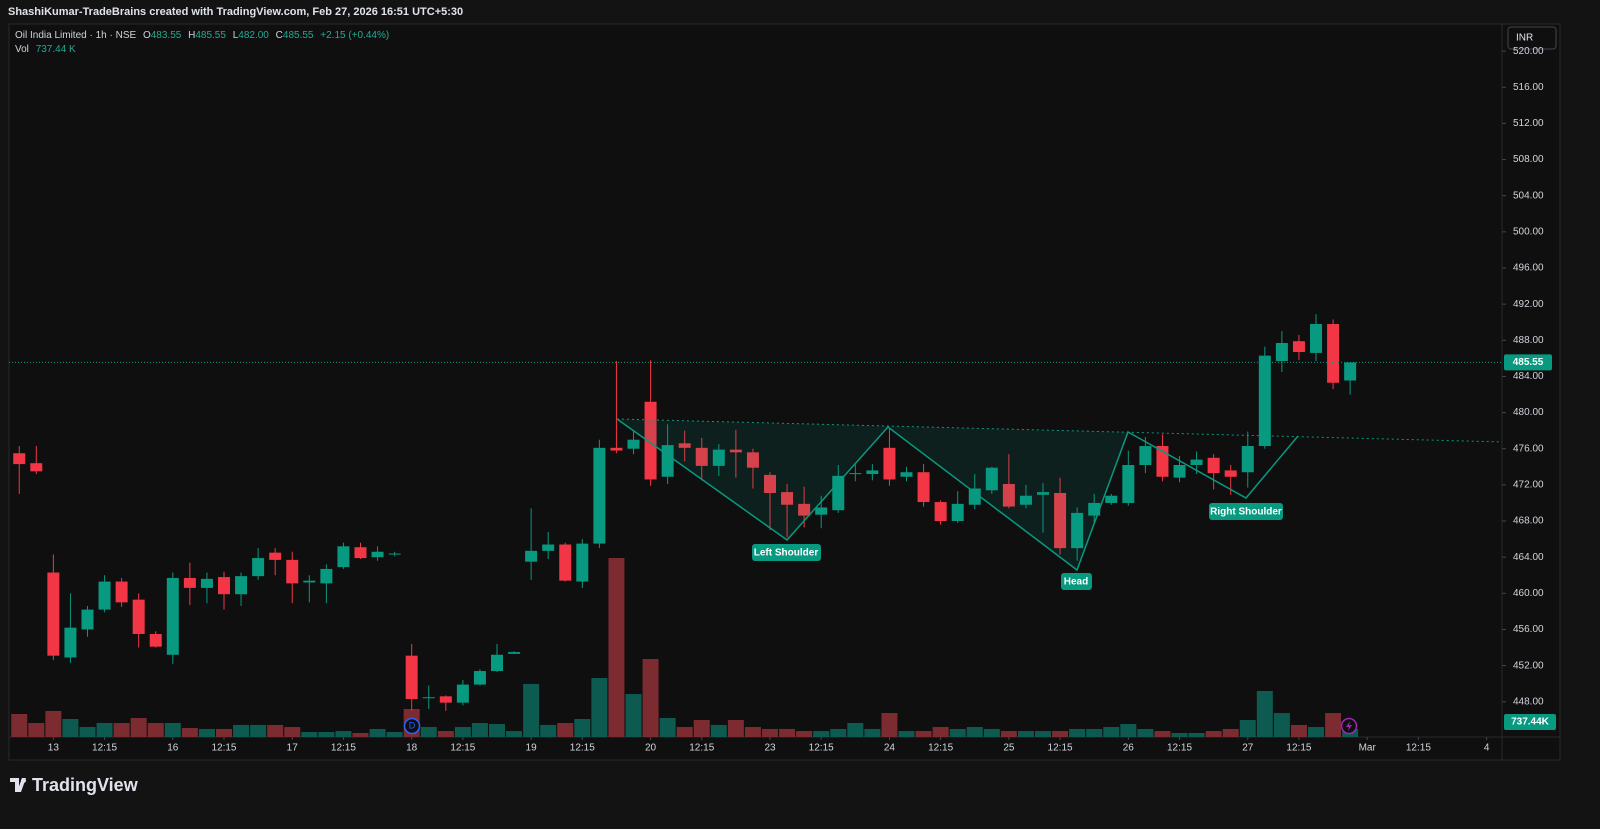 This screenshot has width=1600, height=829. Describe the element at coordinates (18, 785) in the screenshot. I see `brand-logo` at that location.